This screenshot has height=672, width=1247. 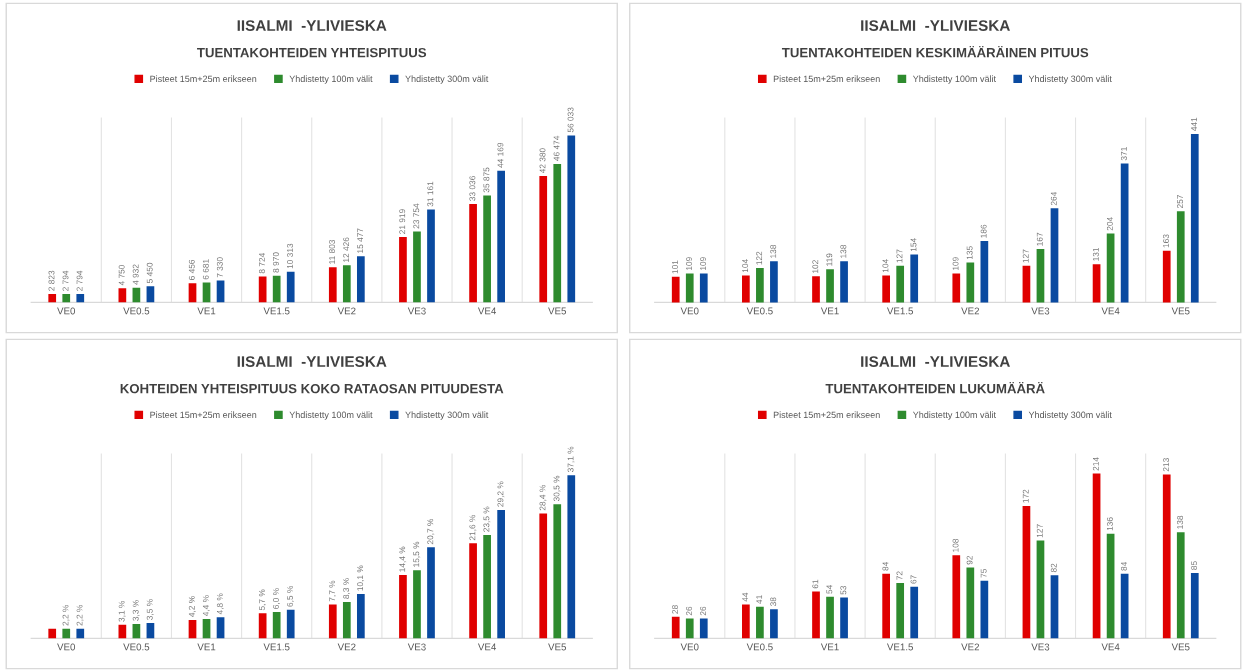 I want to click on data-label: 6,5 %, so click(x=290, y=596).